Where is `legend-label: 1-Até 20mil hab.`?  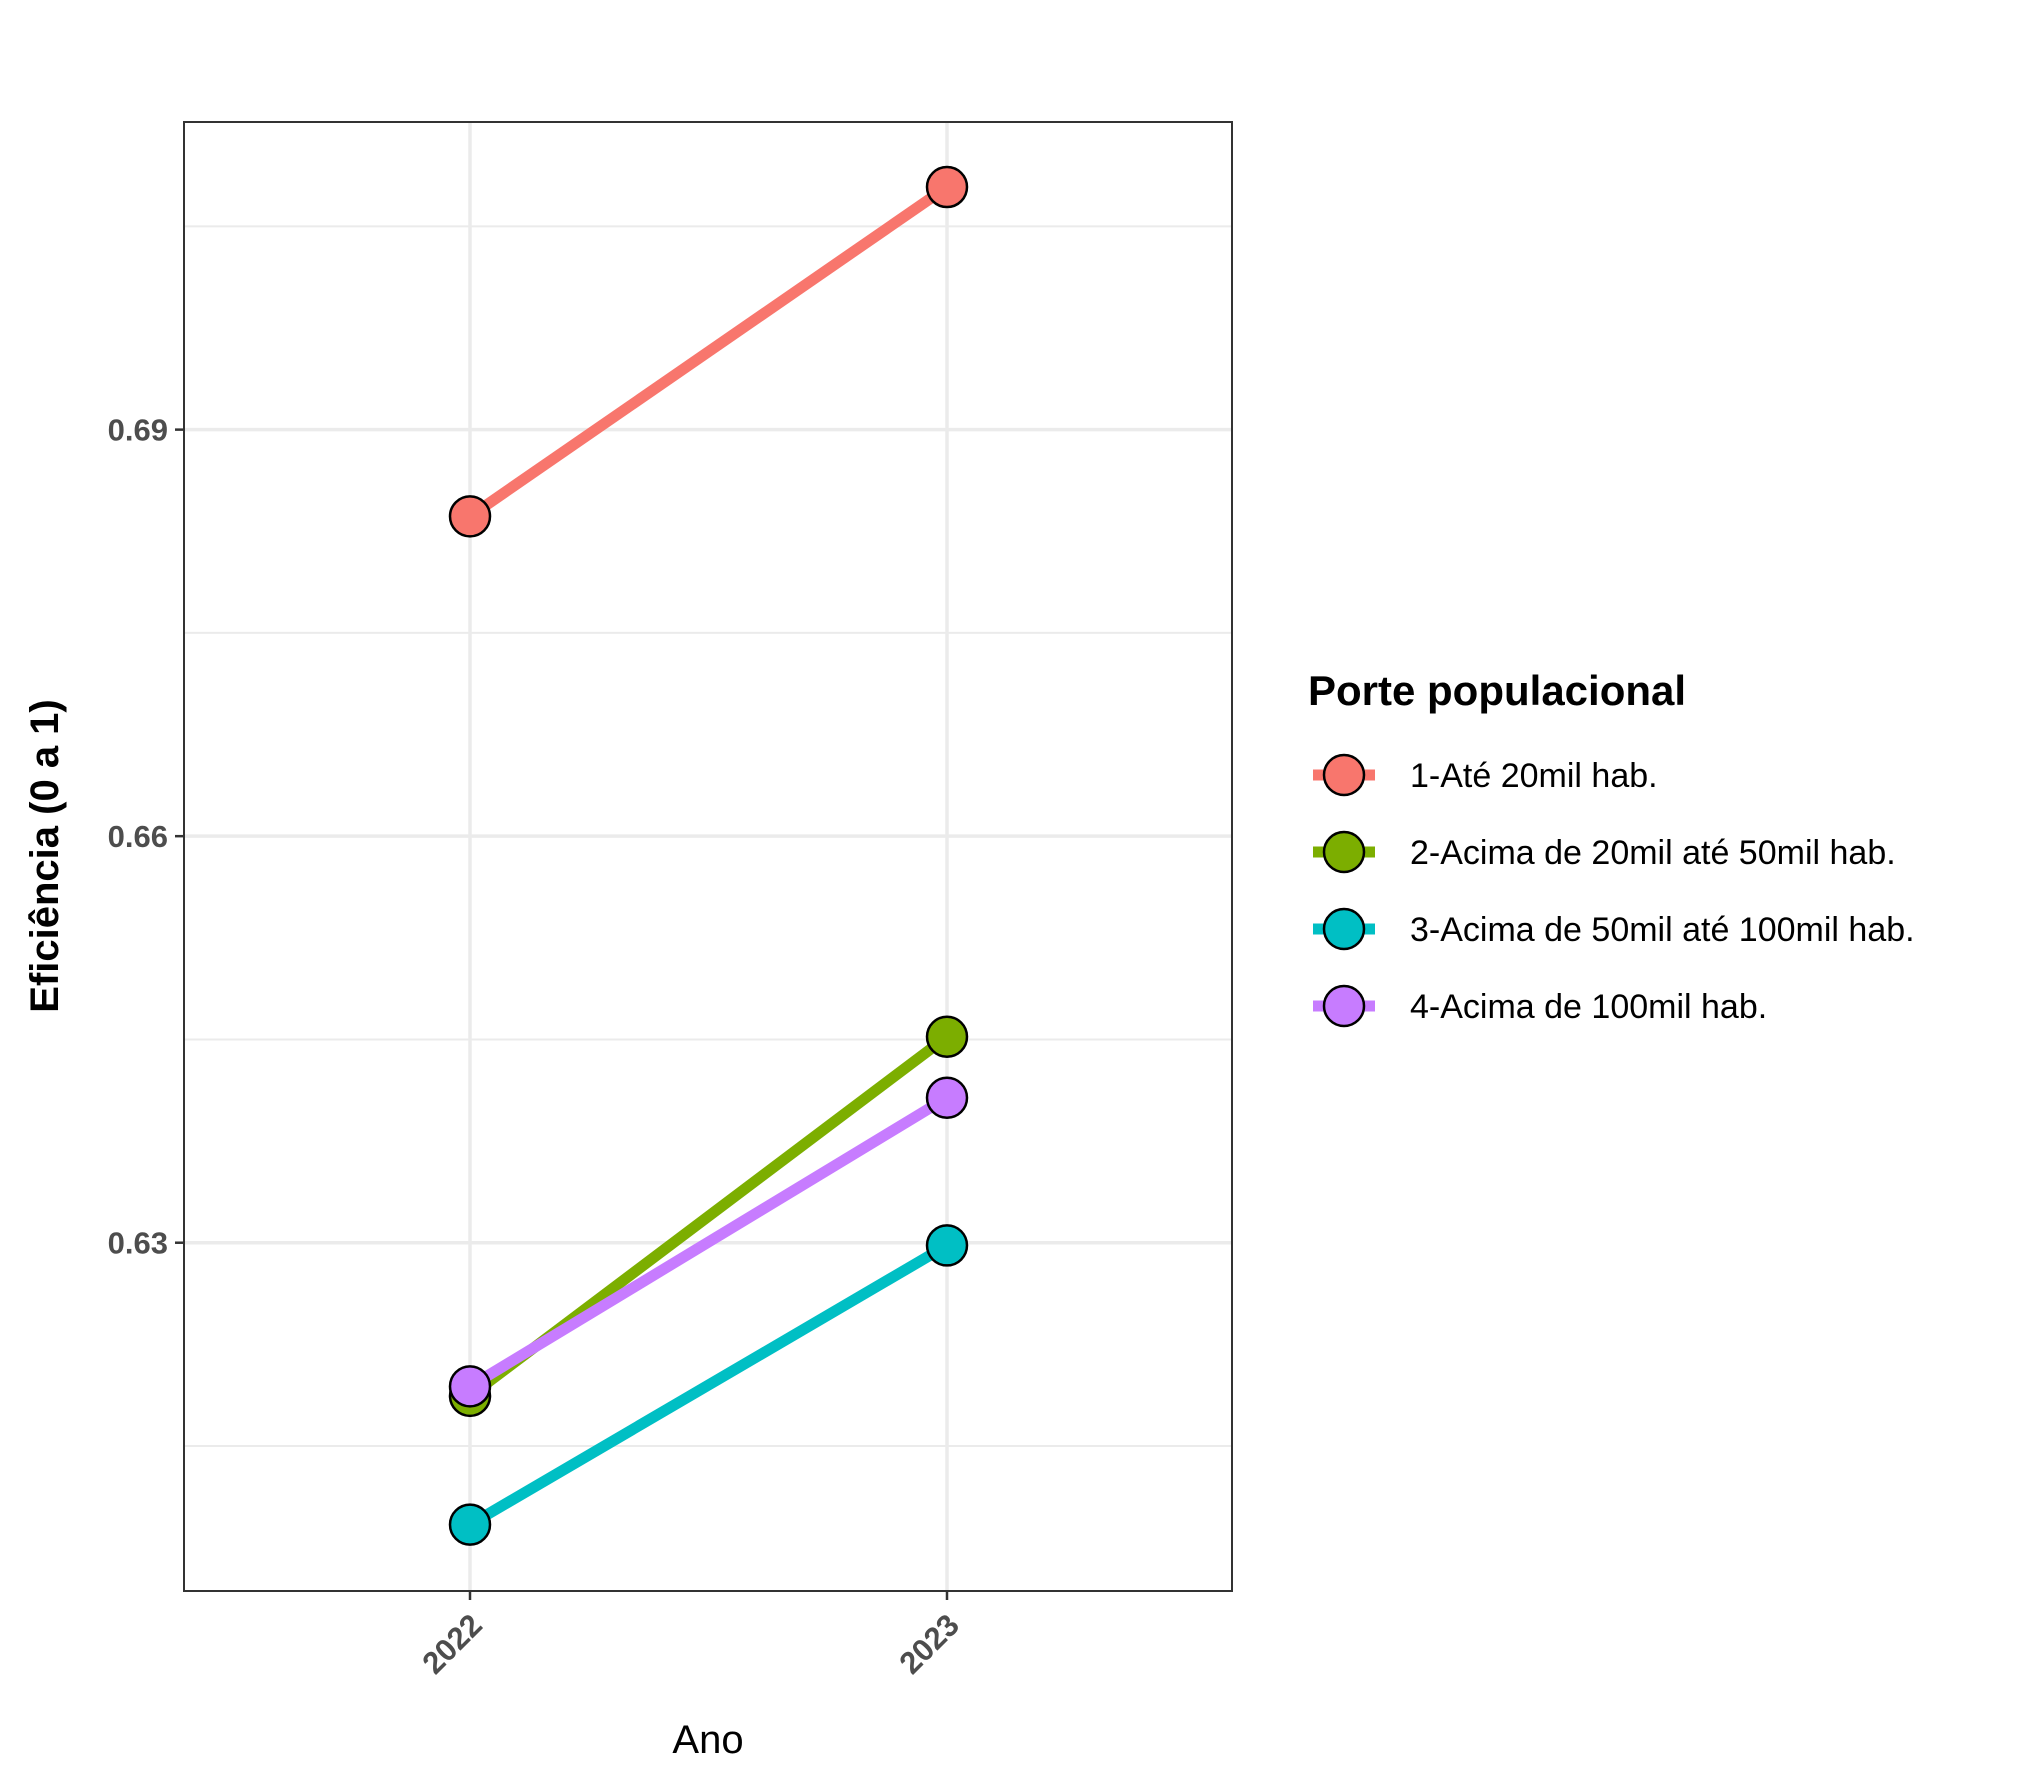
legend-label: 1-Até 20mil hab. is located at coordinates (1534, 776).